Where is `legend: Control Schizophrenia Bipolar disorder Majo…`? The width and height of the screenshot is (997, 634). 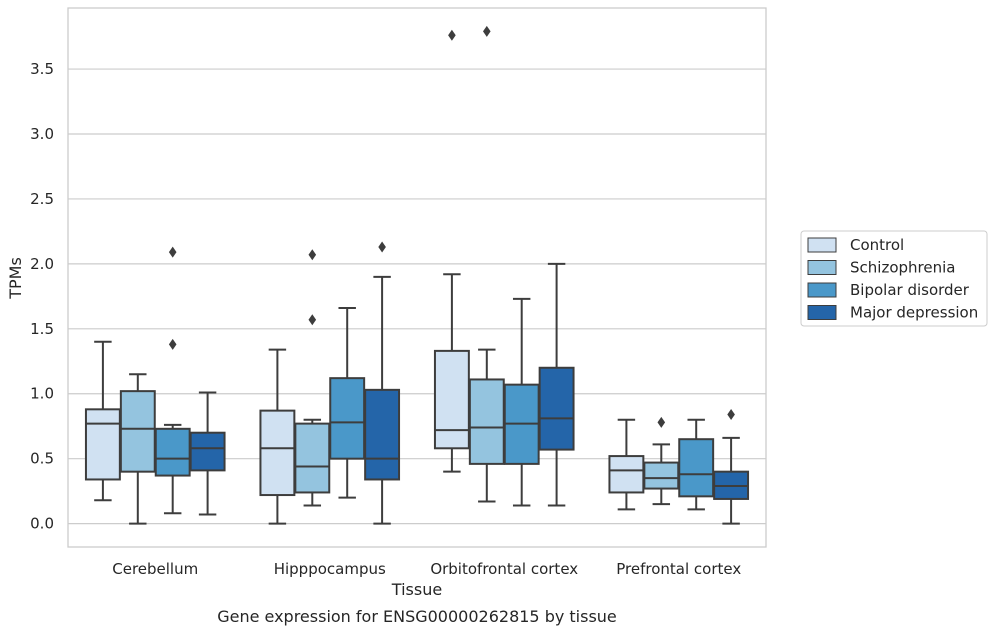 legend: Control Schizophrenia Bipolar disorder Majo… is located at coordinates (894, 278).